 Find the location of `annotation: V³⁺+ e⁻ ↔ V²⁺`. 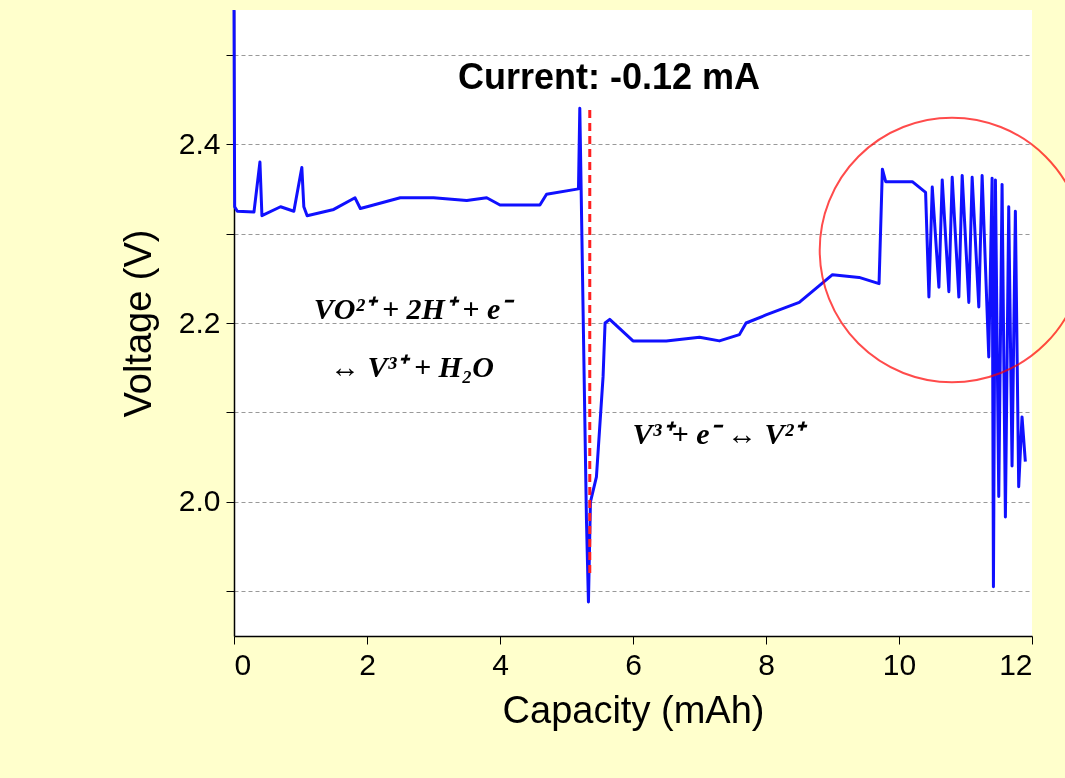

annotation: V³⁺+ e⁻ ↔ V²⁺ is located at coordinates (720, 433).